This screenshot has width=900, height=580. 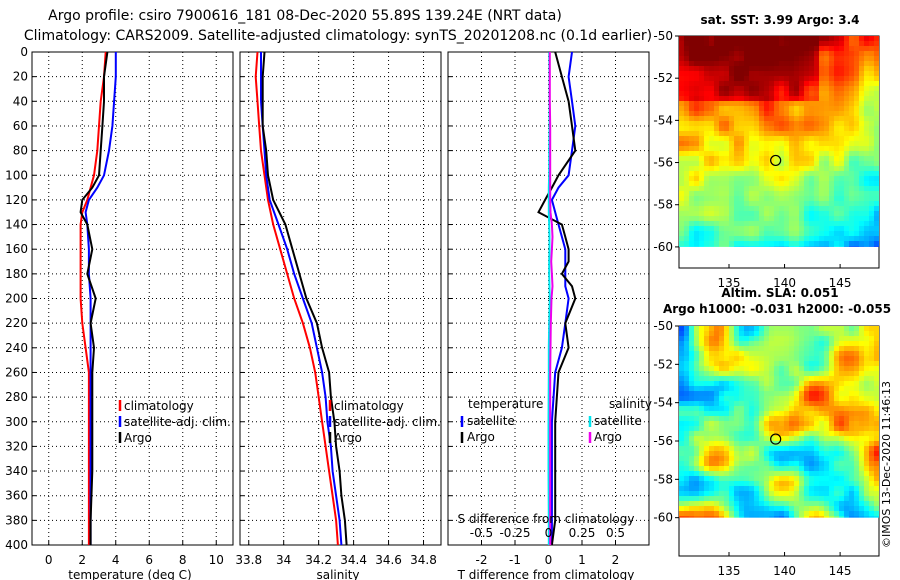 What do you see at coordinates (663, 205) in the screenshot?
I see `lat-label: -58` at bounding box center [663, 205].